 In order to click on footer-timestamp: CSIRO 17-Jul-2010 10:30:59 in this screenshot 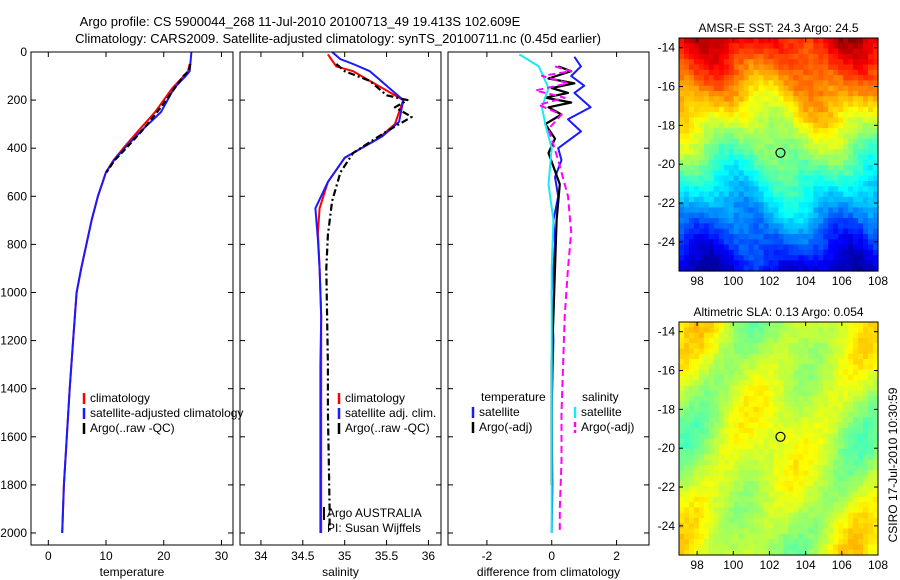, I will do `click(893, 464)`.